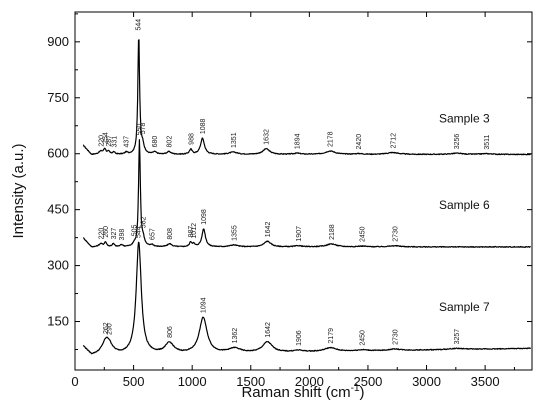 The height and width of the screenshot is (407, 550). Describe the element at coordinates (457, 142) in the screenshot. I see `peak-label: 3256` at that location.